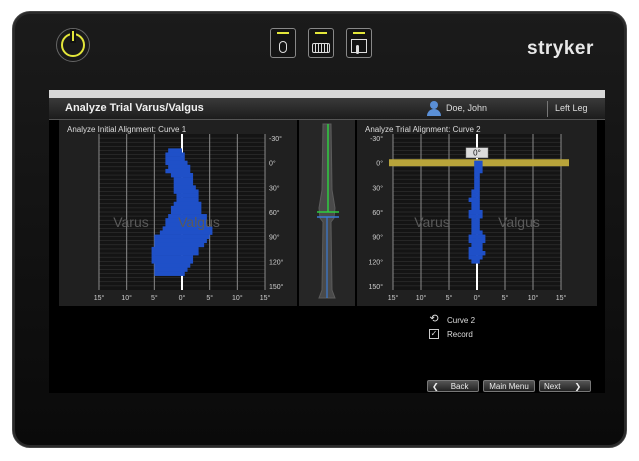 This screenshot has height=461, width=639. Describe the element at coordinates (434, 334) in the screenshot. I see `checkmark-icon: ✓` at that location.